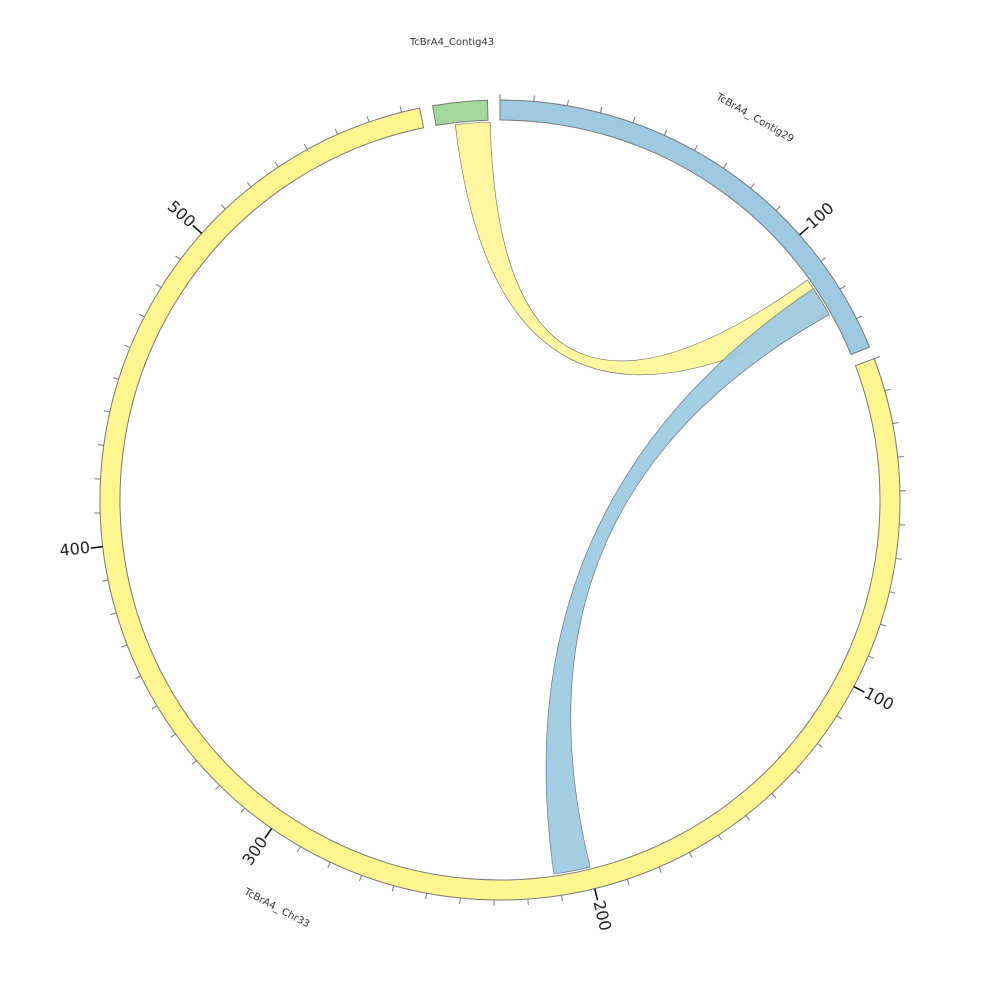 The width and height of the screenshot is (1000, 1000). Describe the element at coordinates (276, 908) in the screenshot. I see `sector-label: TcBrA4_ Chr33` at that location.